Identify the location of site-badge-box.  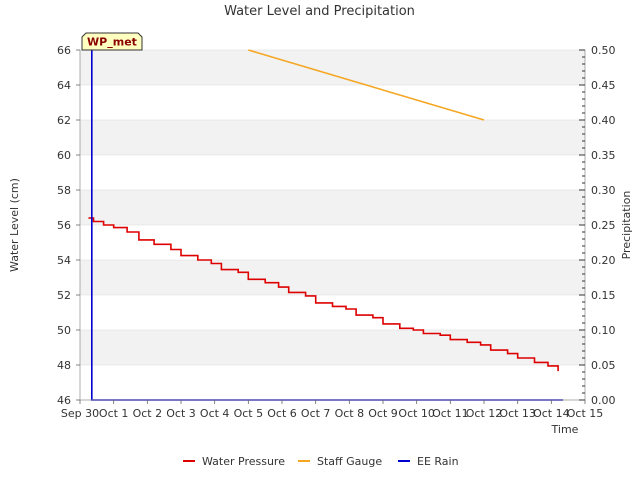
(112, 41).